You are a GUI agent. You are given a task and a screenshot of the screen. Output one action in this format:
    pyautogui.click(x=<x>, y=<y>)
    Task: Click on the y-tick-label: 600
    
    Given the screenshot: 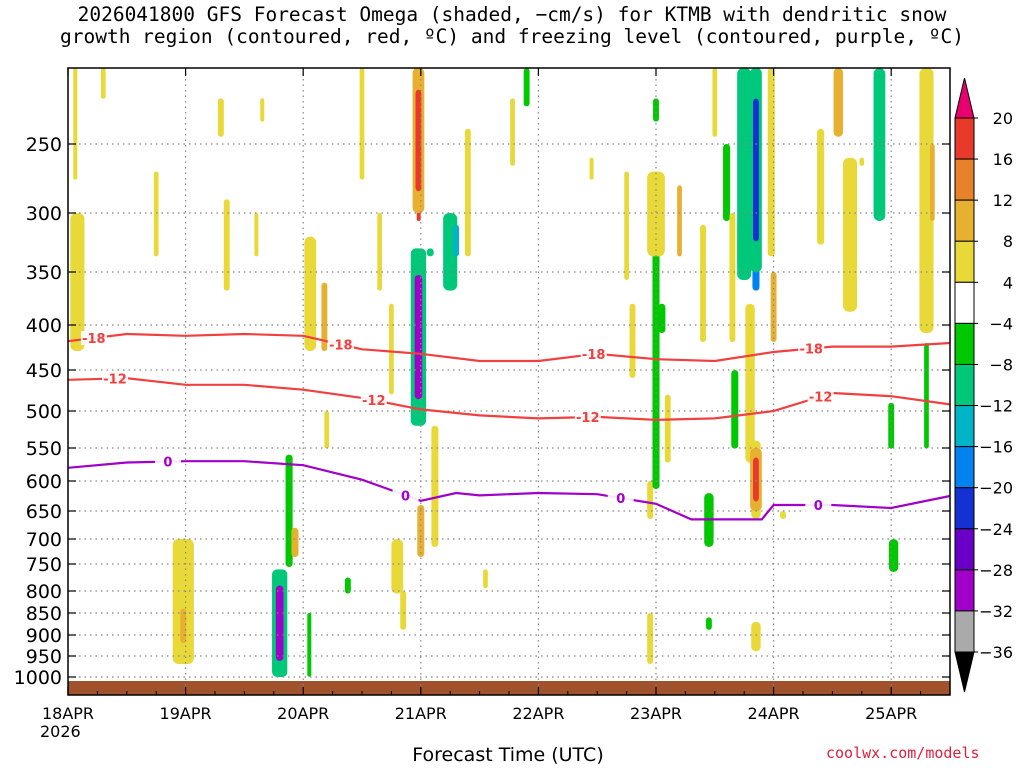 What is the action you would take?
    pyautogui.click(x=44, y=482)
    